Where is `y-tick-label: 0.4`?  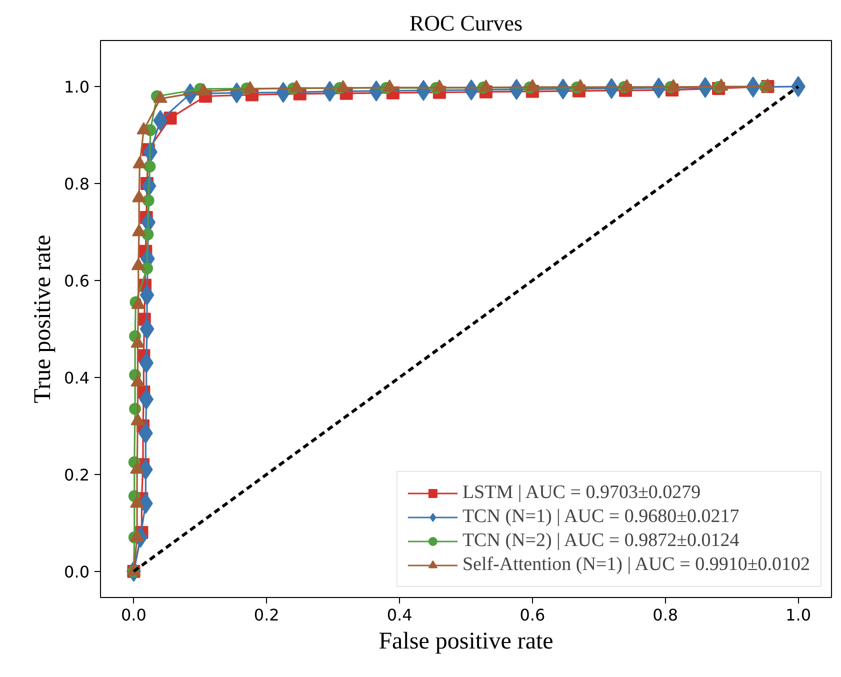 y-tick-label: 0.4 is located at coordinates (77, 378).